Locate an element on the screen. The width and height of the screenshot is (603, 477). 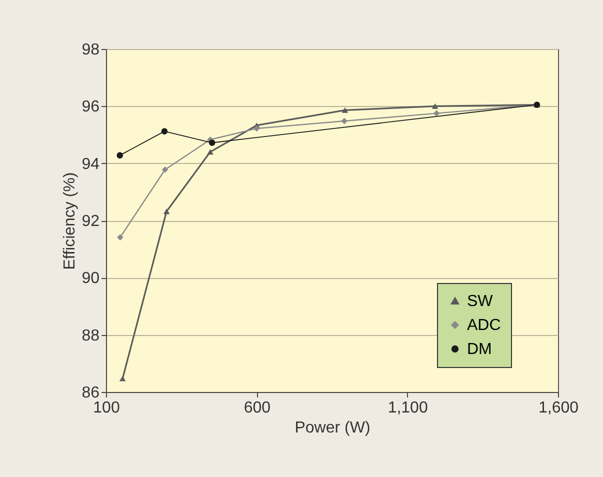
legend-label: DM is located at coordinates (479, 349).